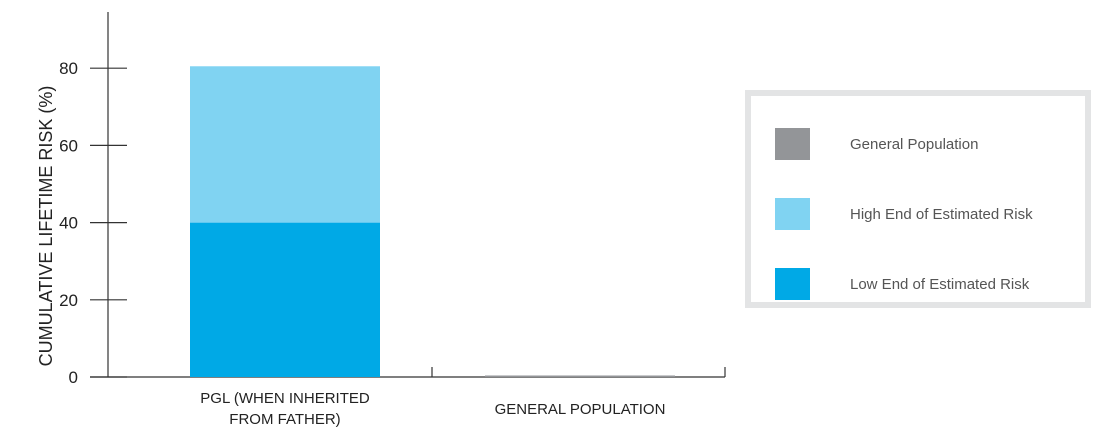  I want to click on legend-item: Low End of Estimated Risk, so click(902, 284).